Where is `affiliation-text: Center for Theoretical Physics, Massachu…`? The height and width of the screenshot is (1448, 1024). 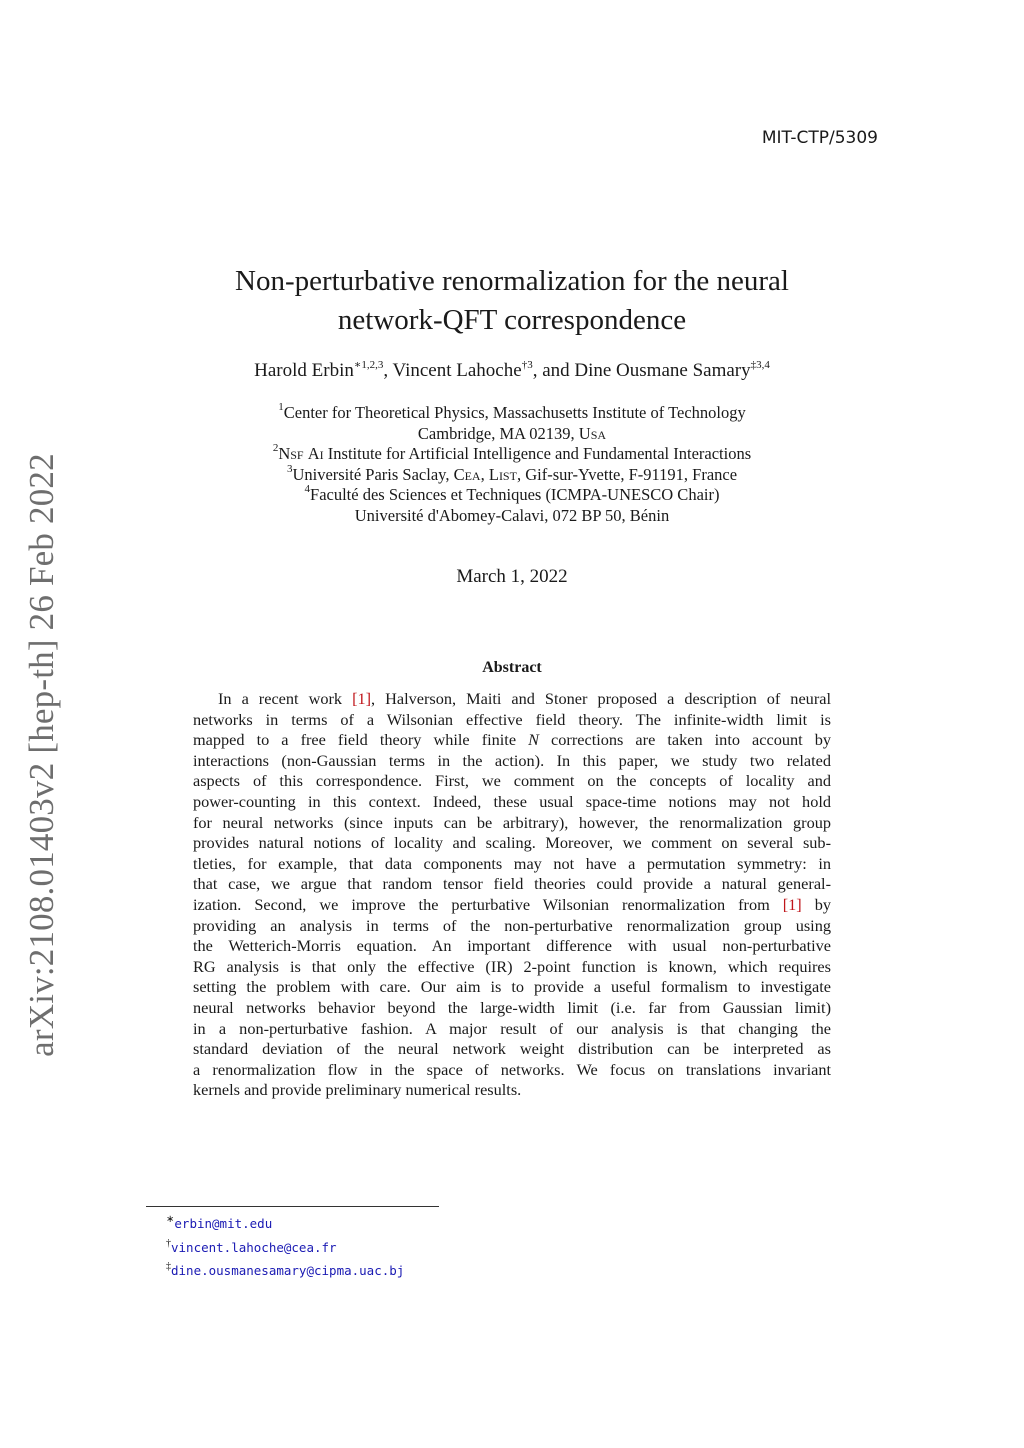 affiliation-text: Center for Theoretical Physics, Massachu… is located at coordinates (514, 412).